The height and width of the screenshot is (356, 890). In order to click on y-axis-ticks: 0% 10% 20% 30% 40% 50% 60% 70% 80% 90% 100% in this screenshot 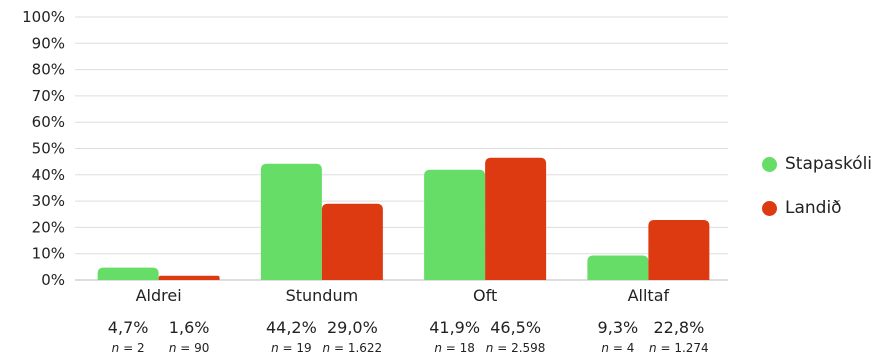, I will do `click(43, 148)`.